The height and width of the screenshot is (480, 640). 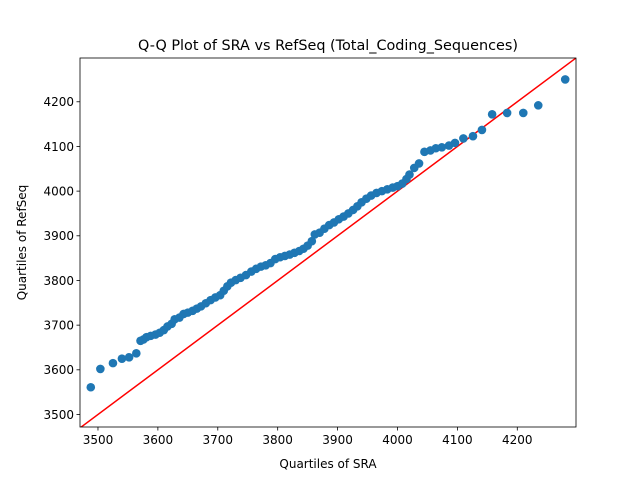 What do you see at coordinates (517, 440) in the screenshot?
I see `x-tick-label: 4200` at bounding box center [517, 440].